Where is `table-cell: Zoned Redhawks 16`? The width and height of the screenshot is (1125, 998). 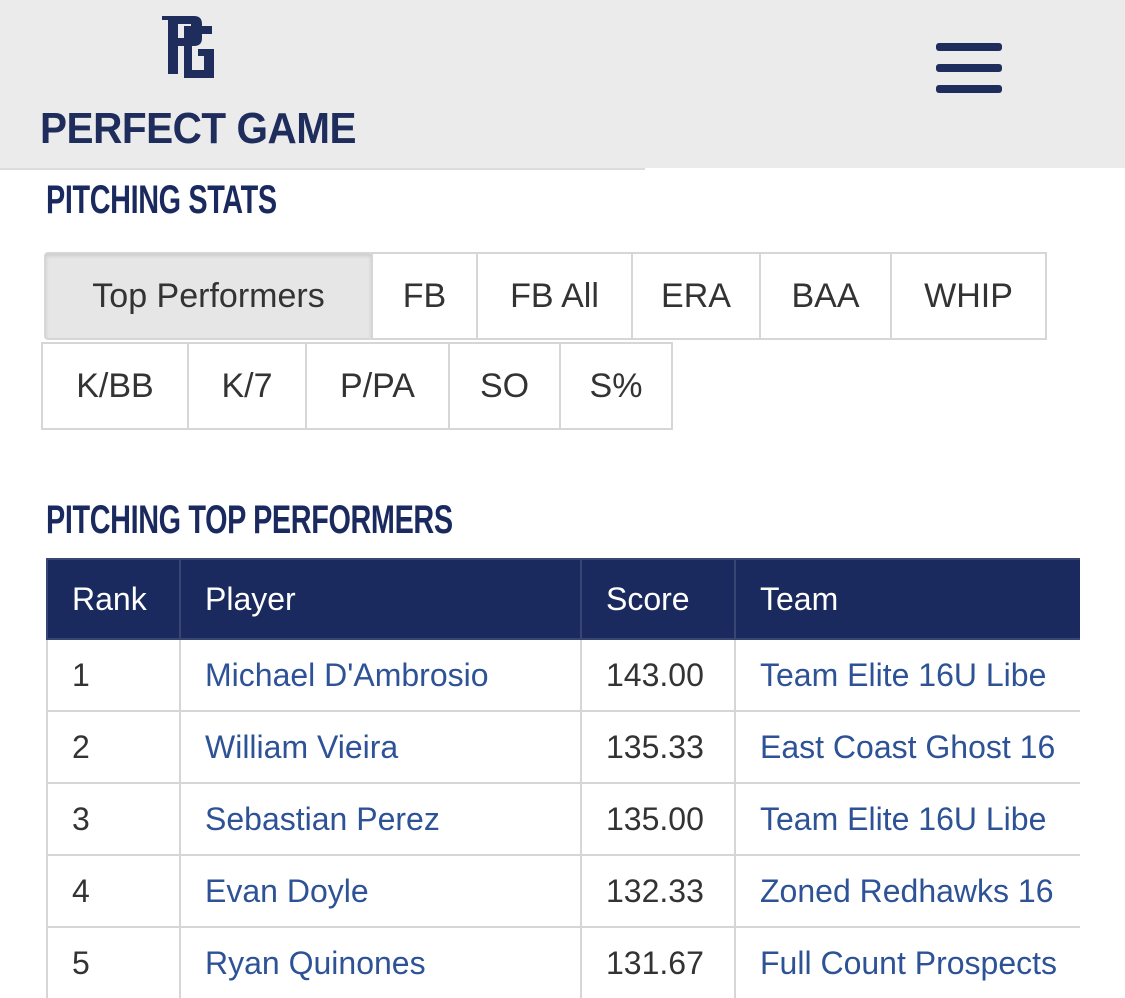
table-cell: Zoned Redhawks 16 is located at coordinates (907, 891).